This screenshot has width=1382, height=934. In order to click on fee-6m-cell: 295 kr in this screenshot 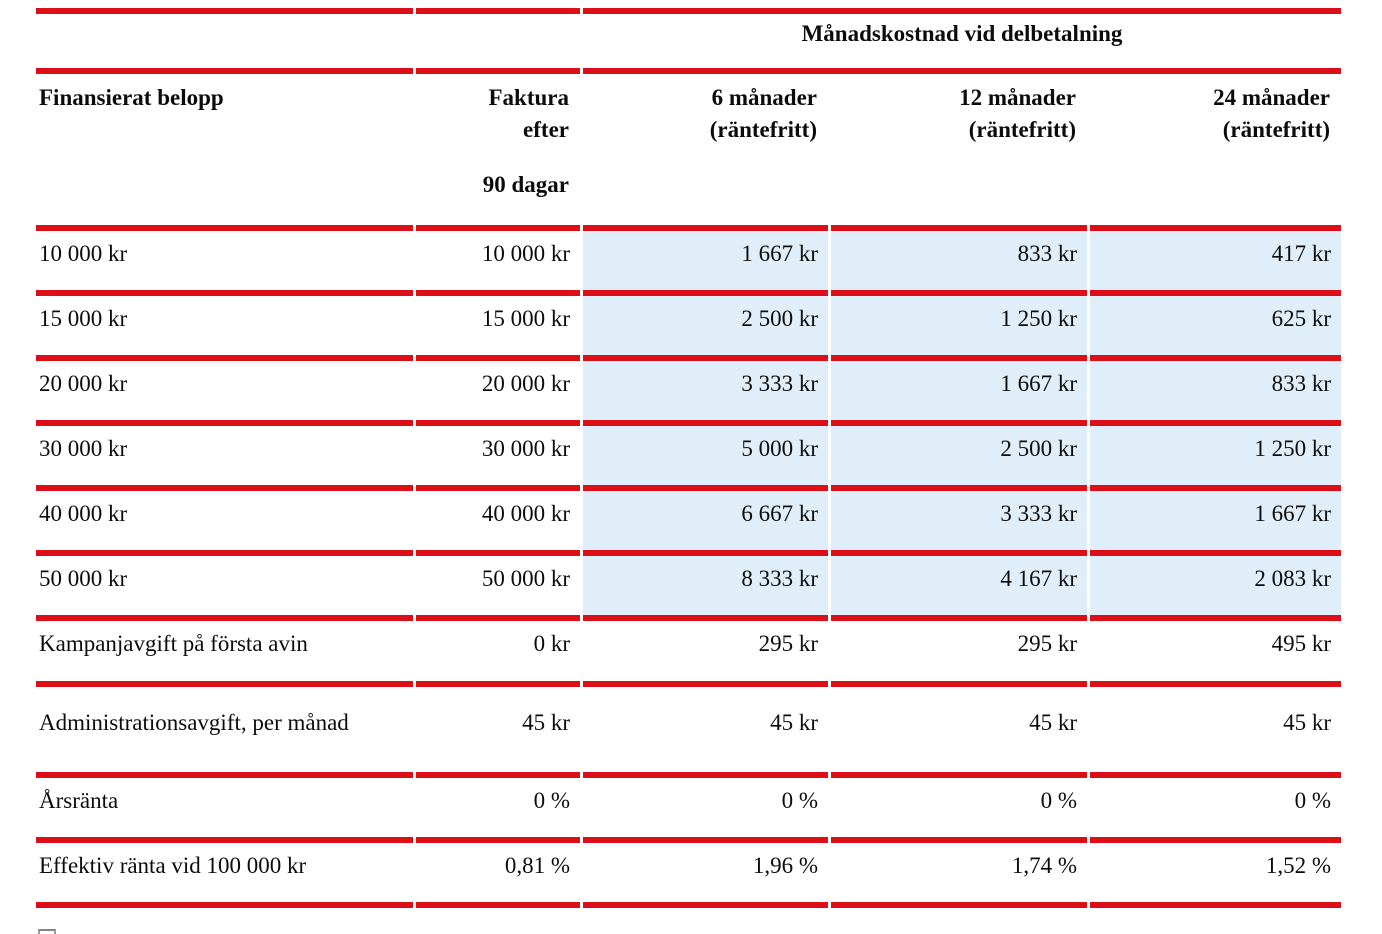, I will do `click(705, 654)`.